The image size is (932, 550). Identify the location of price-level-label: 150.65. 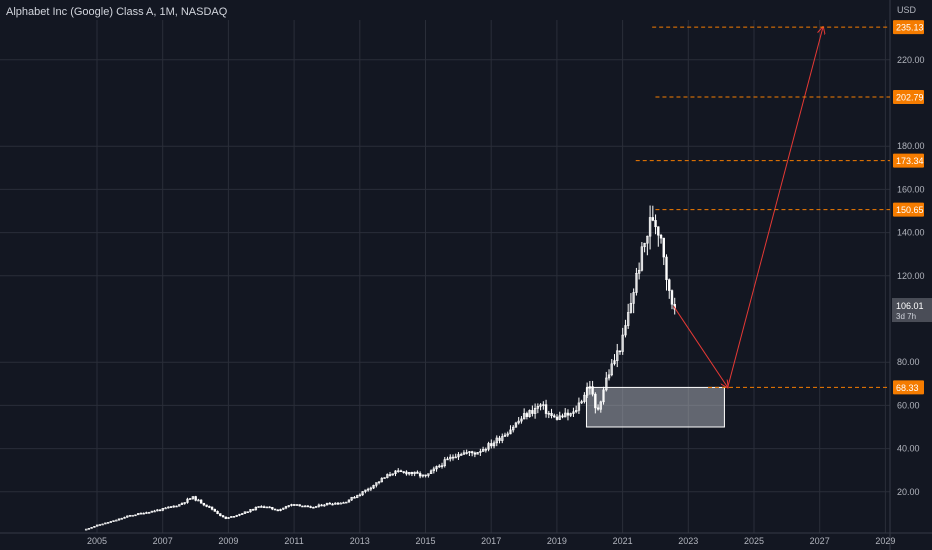
(910, 210).